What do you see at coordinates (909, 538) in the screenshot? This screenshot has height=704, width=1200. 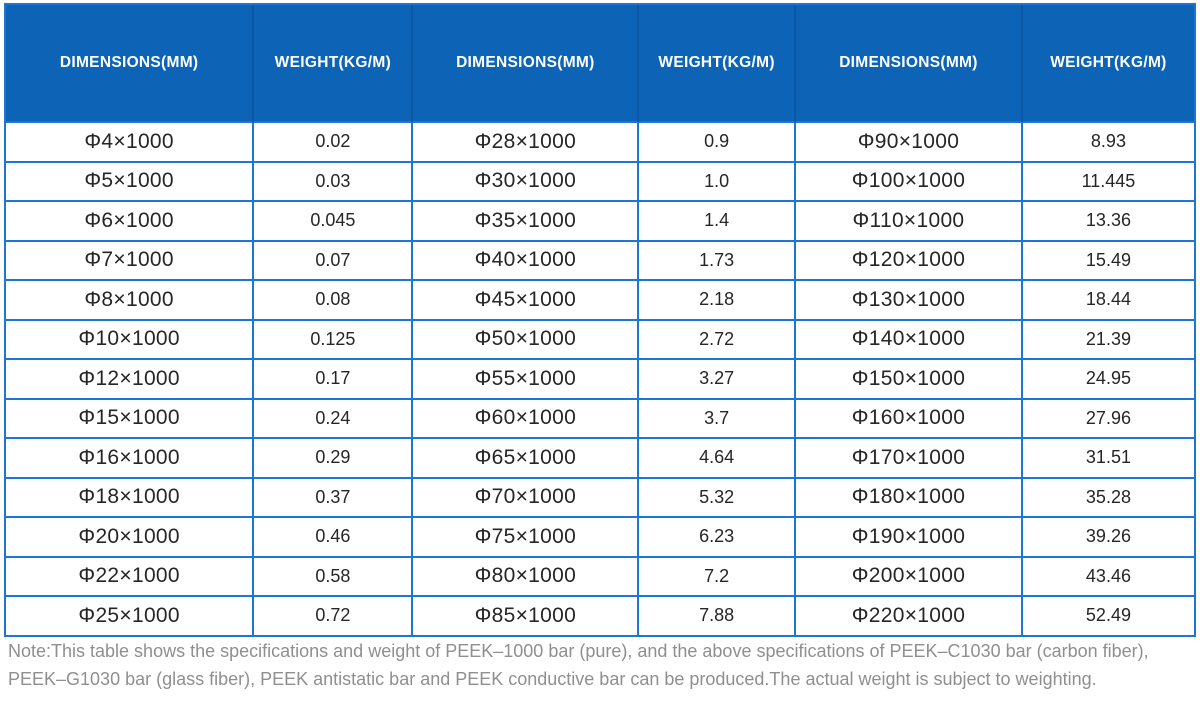 I see `dimension-cell: Φ190×1000` at bounding box center [909, 538].